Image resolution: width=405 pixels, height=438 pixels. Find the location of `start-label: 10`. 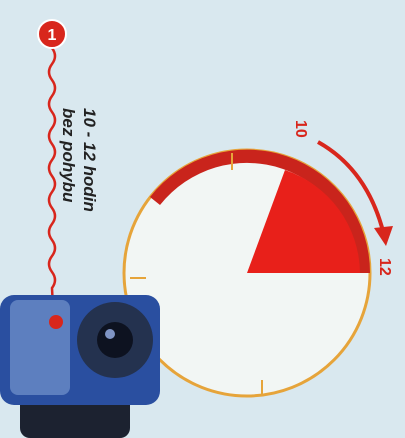

start-label: 10 is located at coordinates (300, 129).